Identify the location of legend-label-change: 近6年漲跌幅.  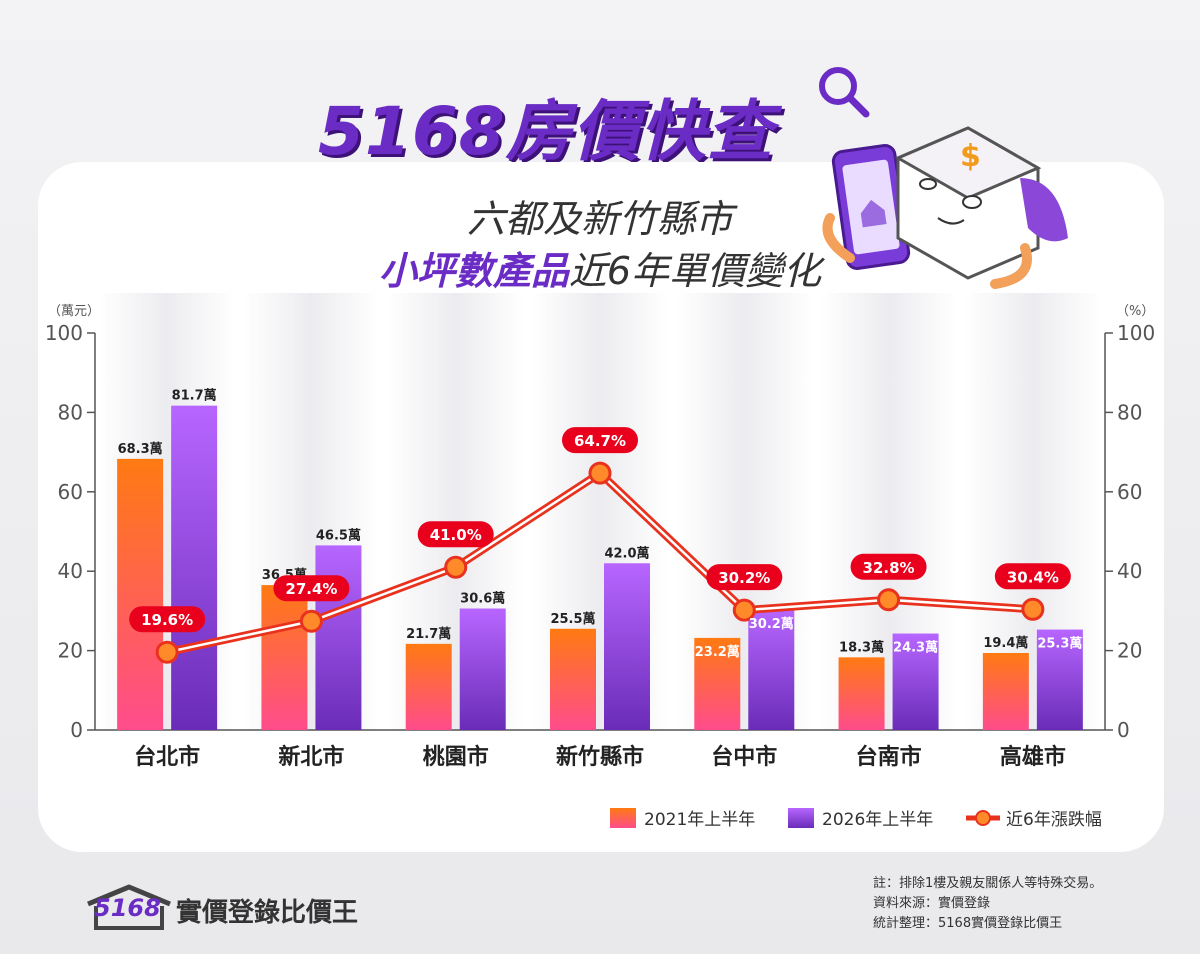
(1054, 820).